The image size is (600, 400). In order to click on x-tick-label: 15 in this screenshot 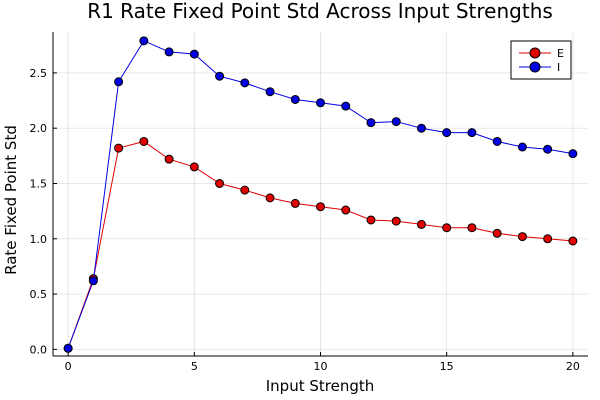, I will do `click(447, 366)`.